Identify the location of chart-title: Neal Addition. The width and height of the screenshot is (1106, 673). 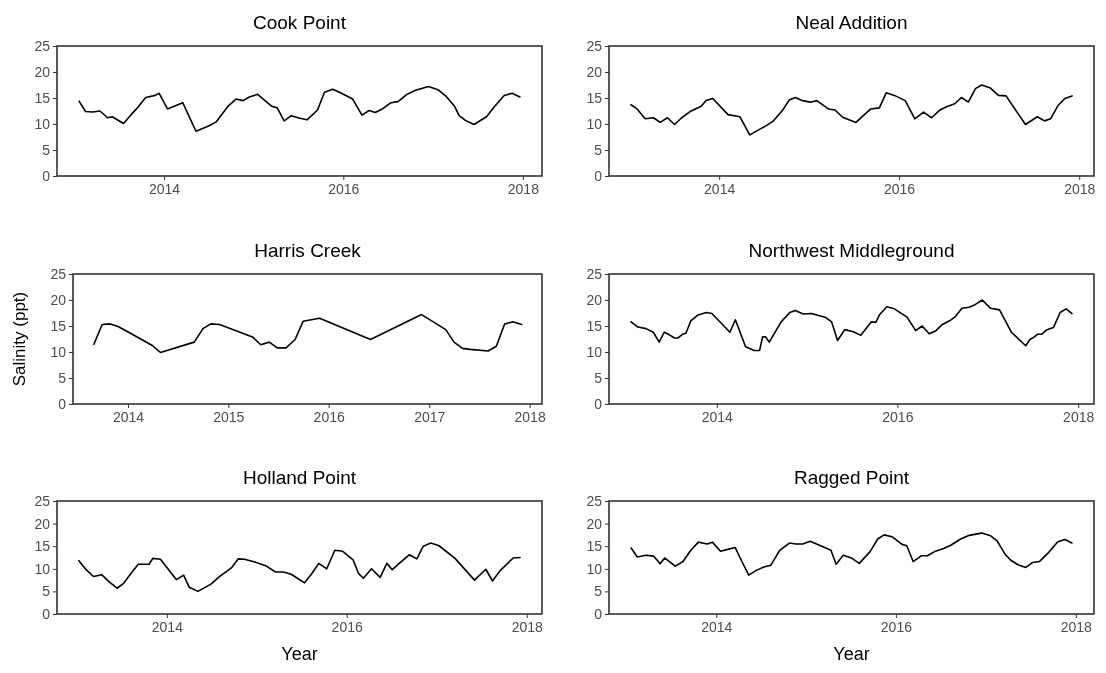
(851, 22).